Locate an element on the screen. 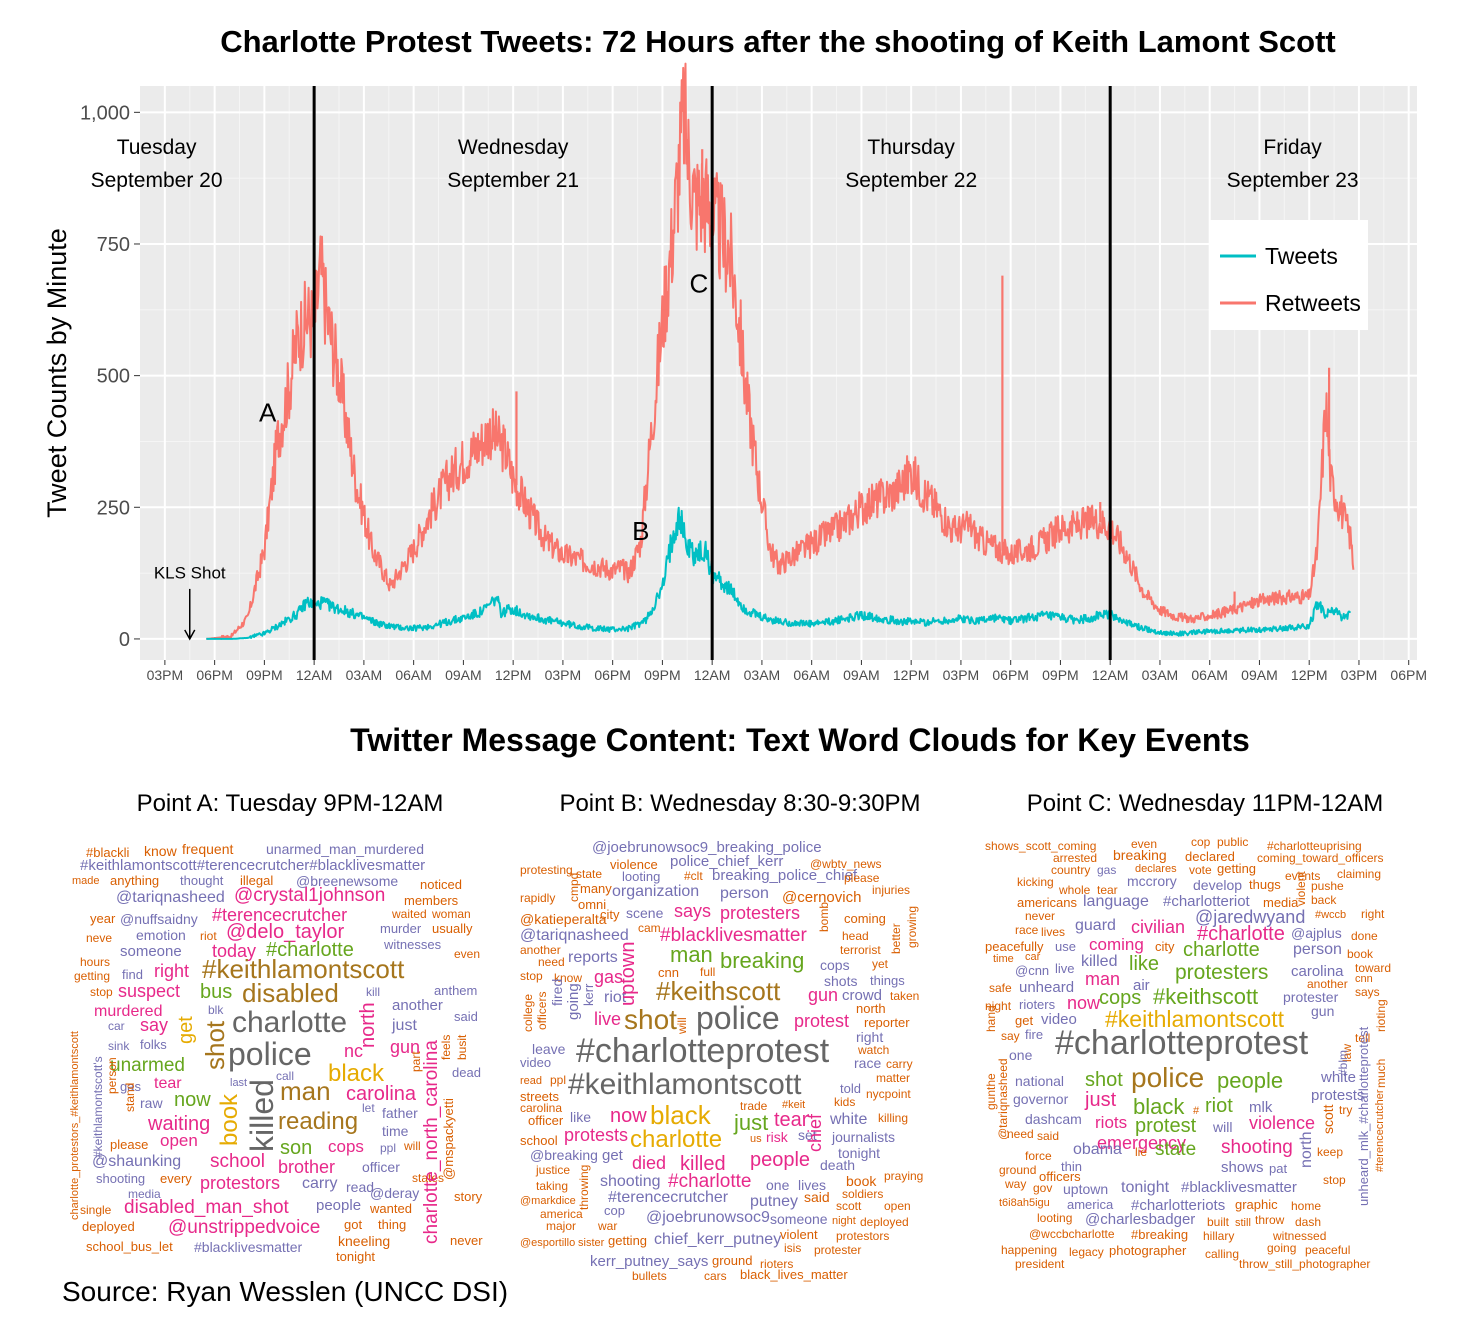  cloud-word: @deray is located at coordinates (395, 1193).